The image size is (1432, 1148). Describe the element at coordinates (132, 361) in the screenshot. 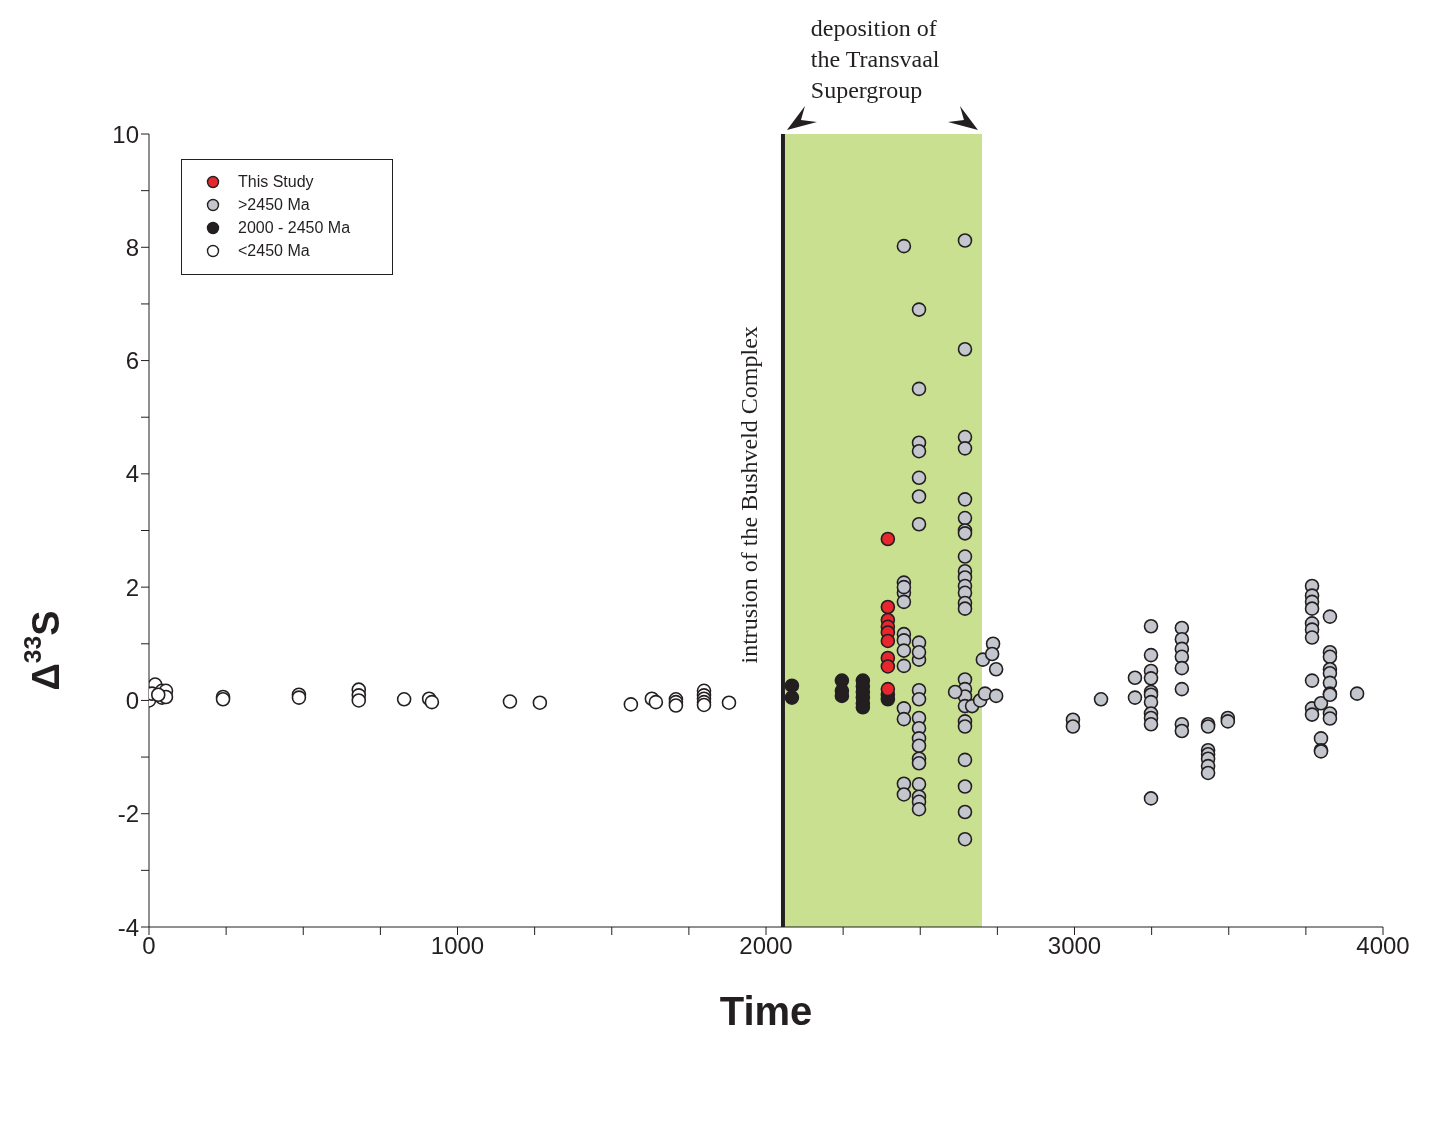

I see `y-tick-label: 6` at that location.